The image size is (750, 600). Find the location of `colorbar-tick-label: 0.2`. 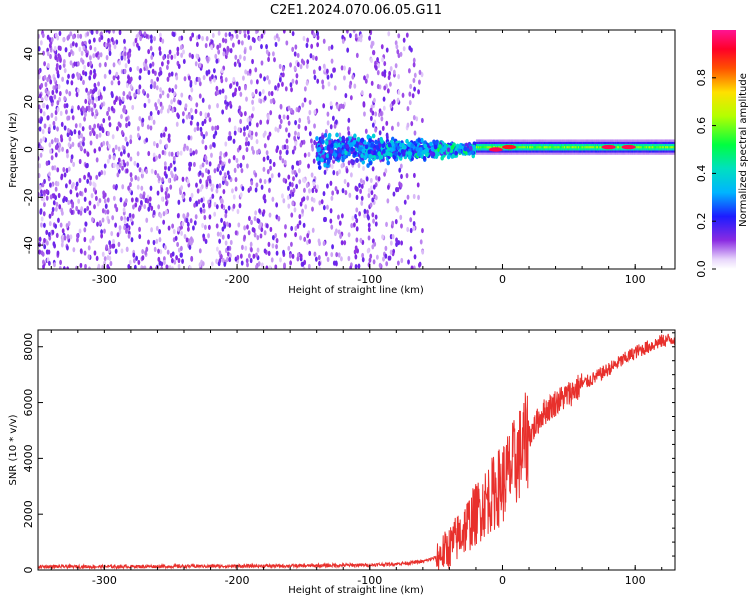

colorbar-tick-label: 0.2 is located at coordinates (701, 221).